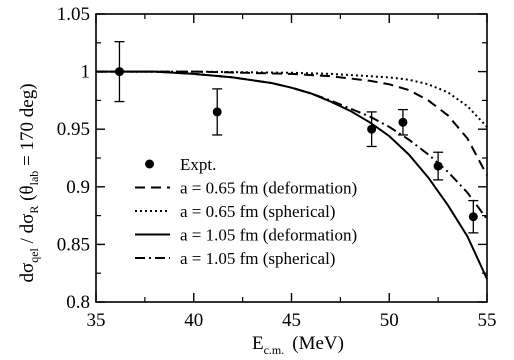 Image resolution: width=514 pixels, height=360 pixels. Describe the element at coordinates (29, 182) in the screenshot. I see `y-axis-title: dσqel / dσR (θlab = 170 deg)` at that location.